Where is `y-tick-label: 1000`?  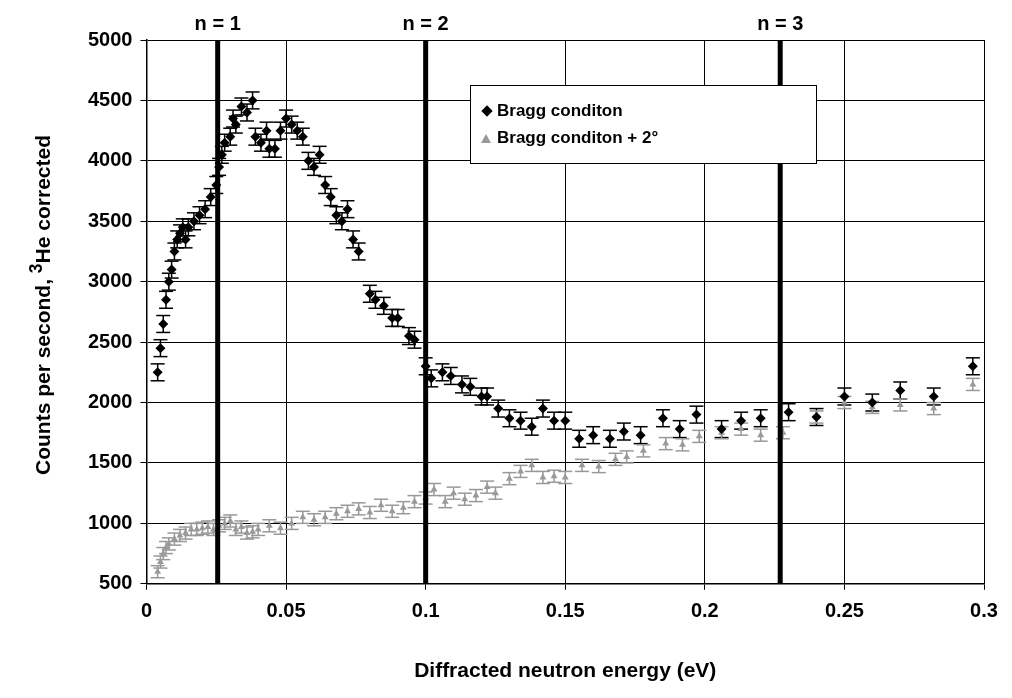
y-tick-label: 1000 is located at coordinates (110, 521).